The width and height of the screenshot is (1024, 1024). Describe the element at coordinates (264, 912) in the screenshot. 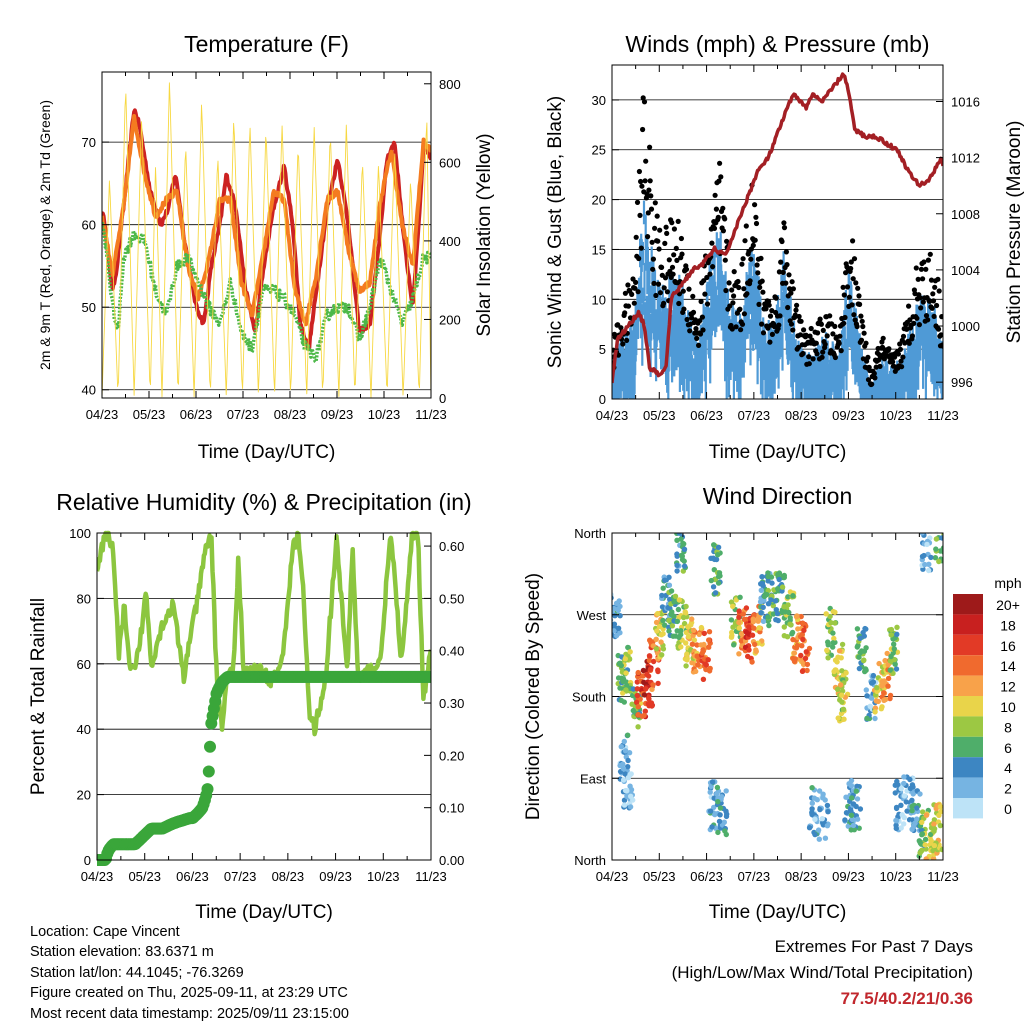

I see `x-axis-label: Time (Day/UTC)` at that location.